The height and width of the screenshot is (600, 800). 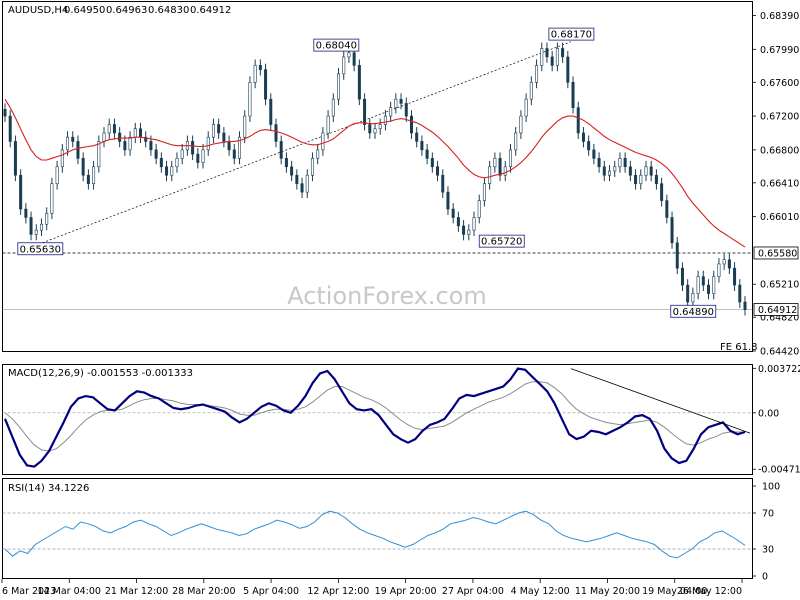 I want to click on macd-tick-label: -0.004716, so click(x=779, y=470).